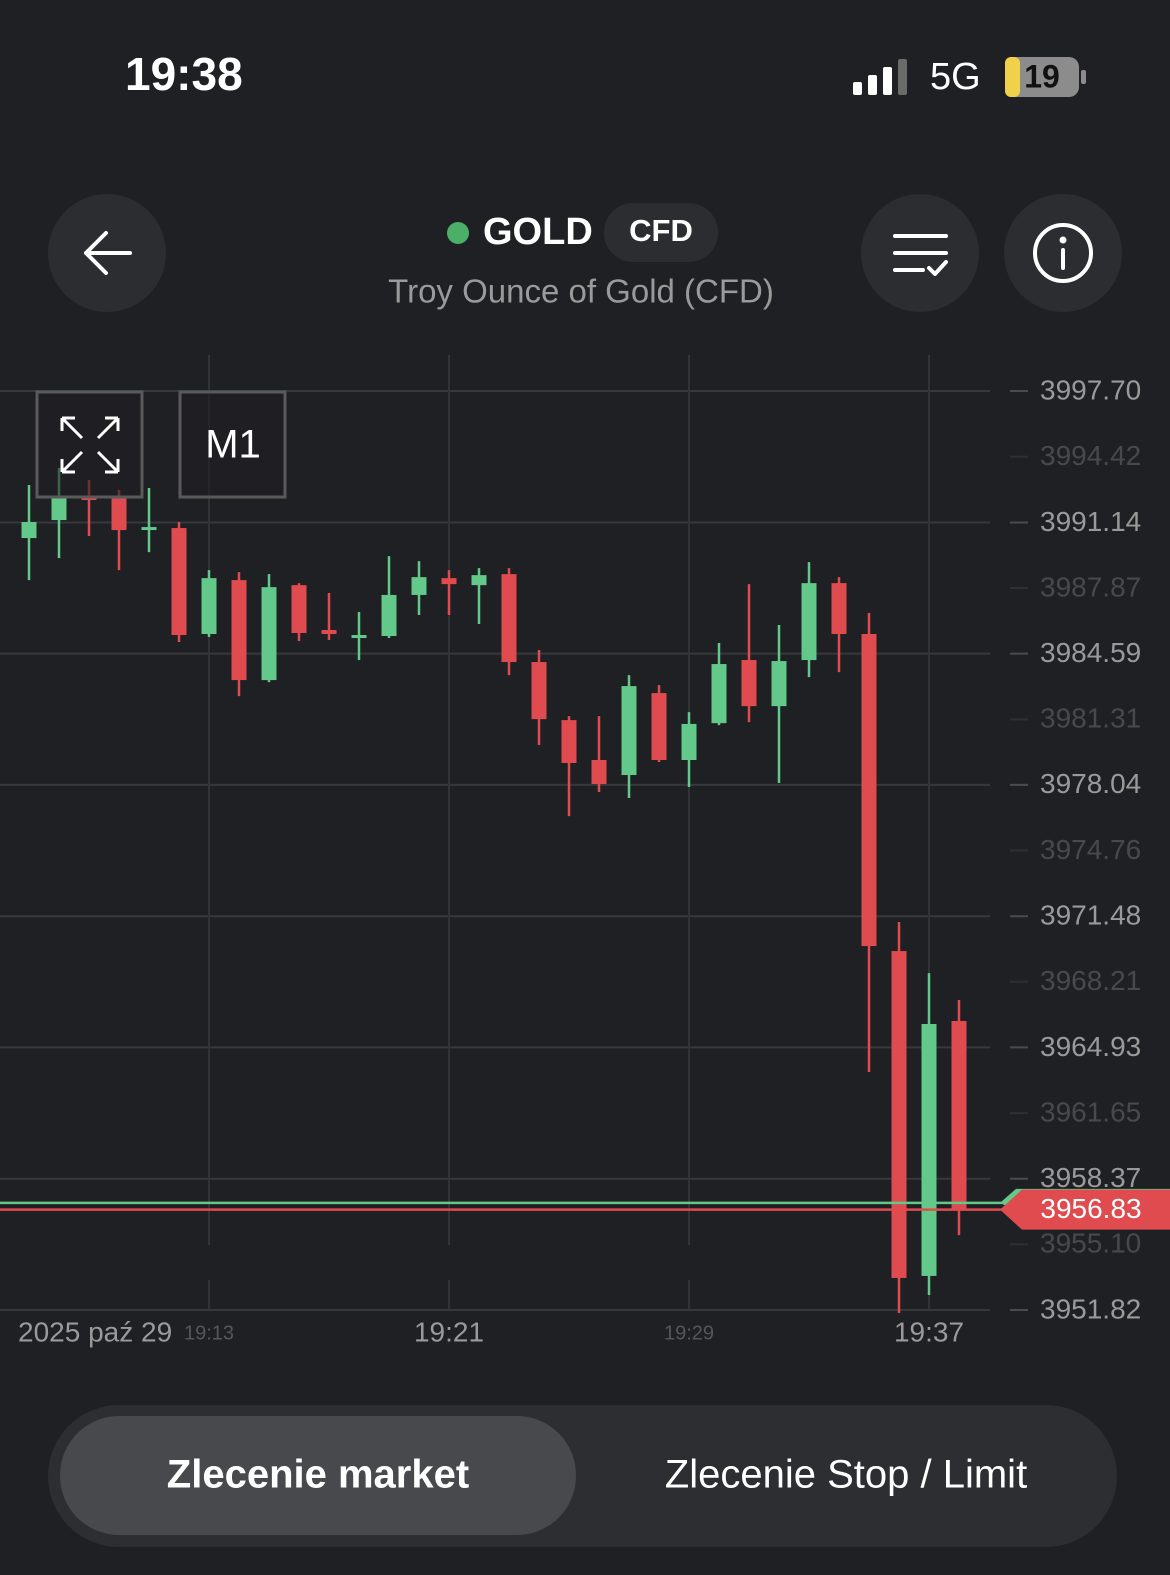 The height and width of the screenshot is (1575, 1170). Describe the element at coordinates (184, 74) in the screenshot. I see `status-time: 19:38` at that location.